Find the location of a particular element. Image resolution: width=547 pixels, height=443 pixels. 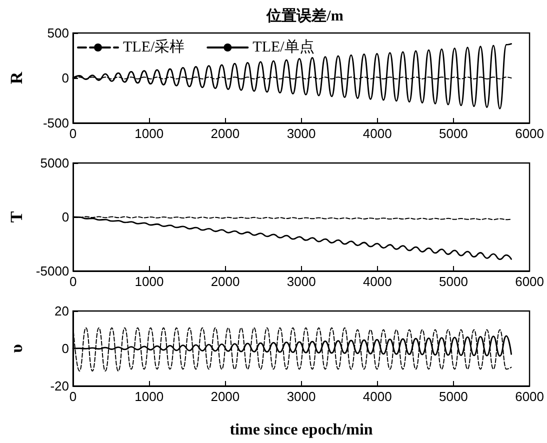

legend-label: TLE/单点 is located at coordinates (283, 47).